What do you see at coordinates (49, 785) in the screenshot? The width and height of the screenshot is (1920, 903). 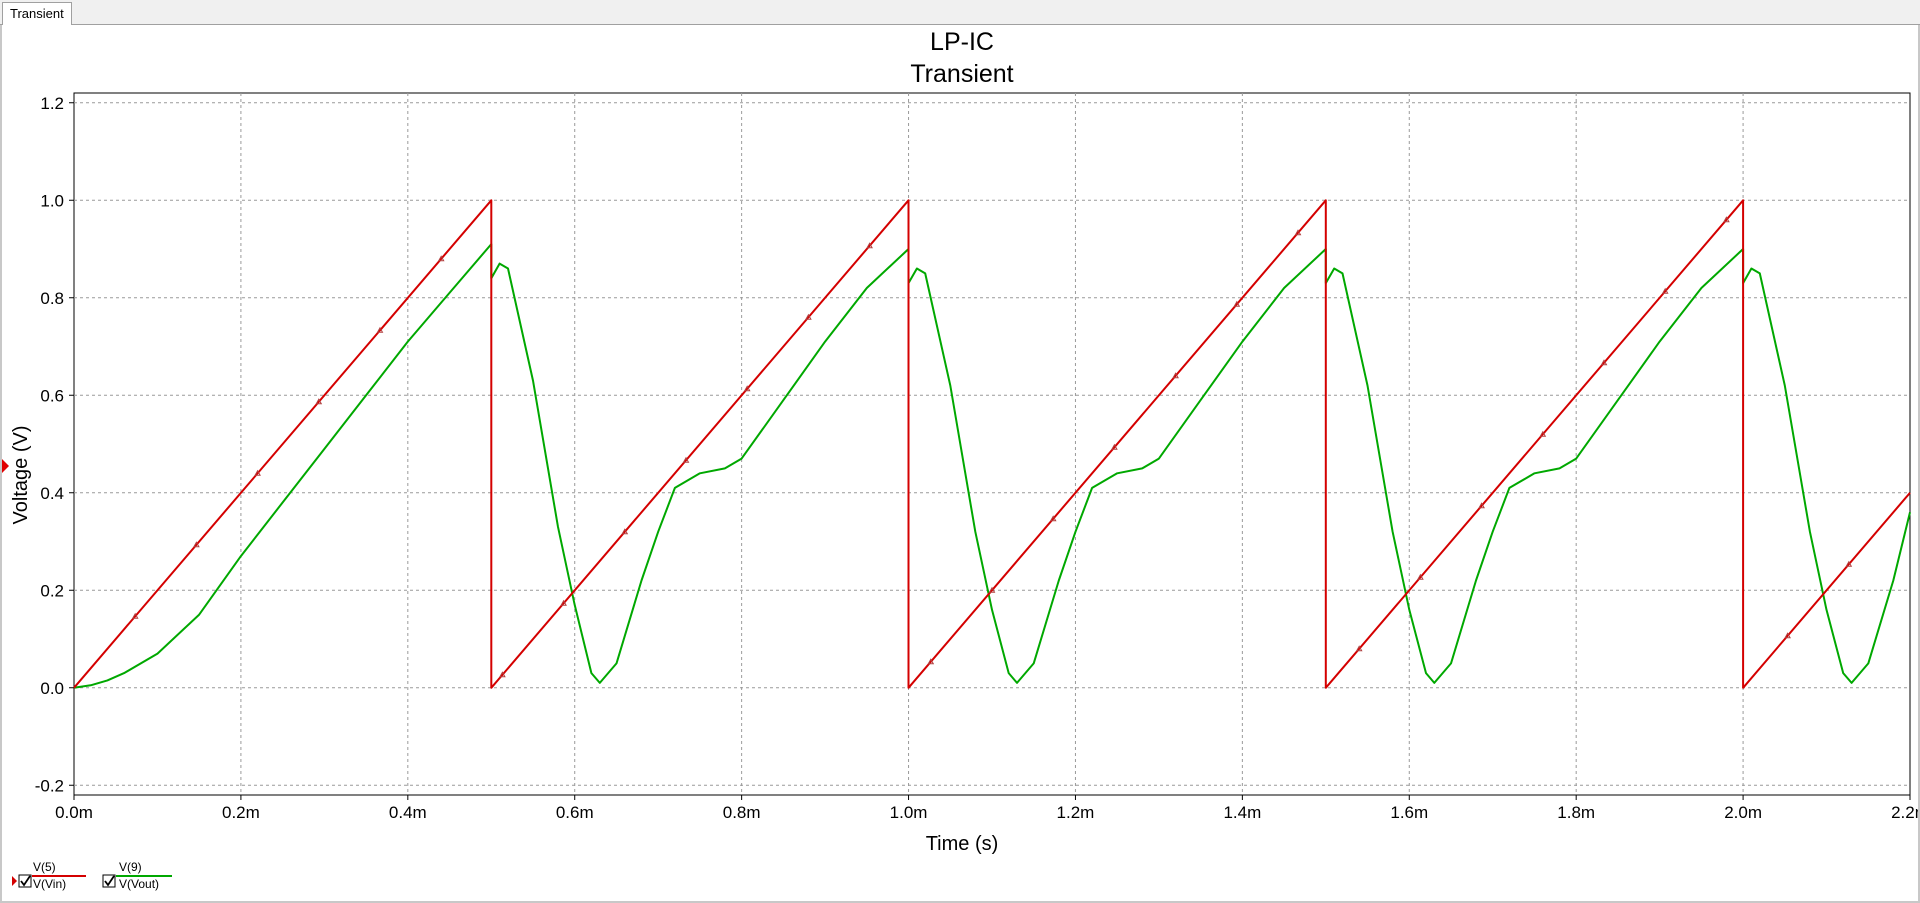 I see `y-tick-label: -0.2` at bounding box center [49, 785].